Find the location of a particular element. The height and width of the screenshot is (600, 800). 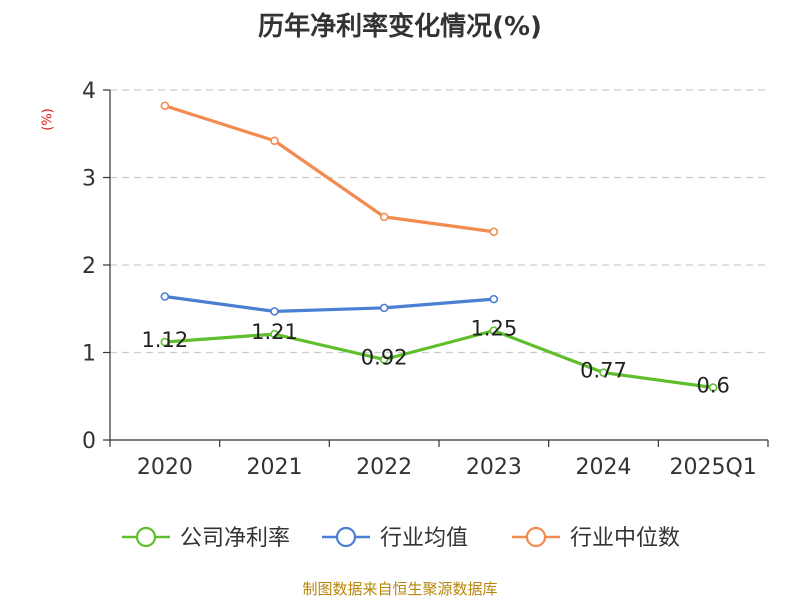

x-tick-label: 2022 is located at coordinates (384, 467).